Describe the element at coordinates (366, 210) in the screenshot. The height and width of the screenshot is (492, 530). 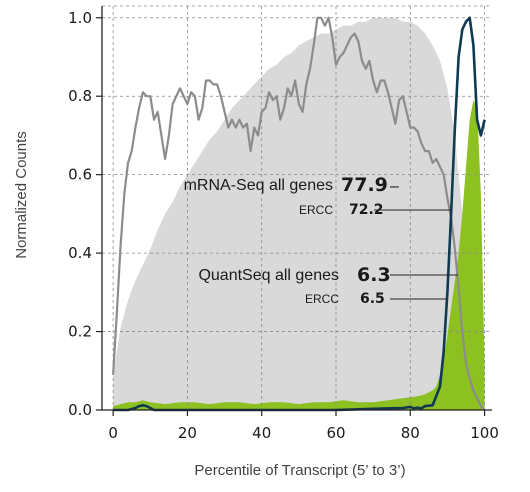
I see `annotation-value: 72.2` at that location.